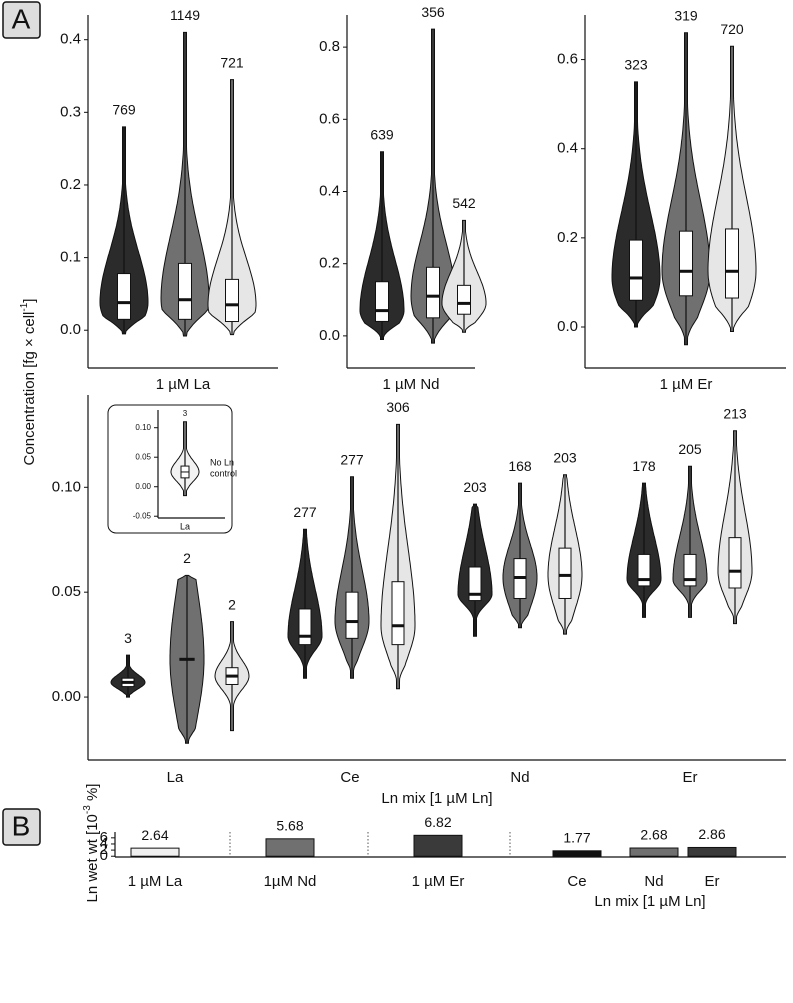  I want to click on n-label: 203, so click(565, 457).